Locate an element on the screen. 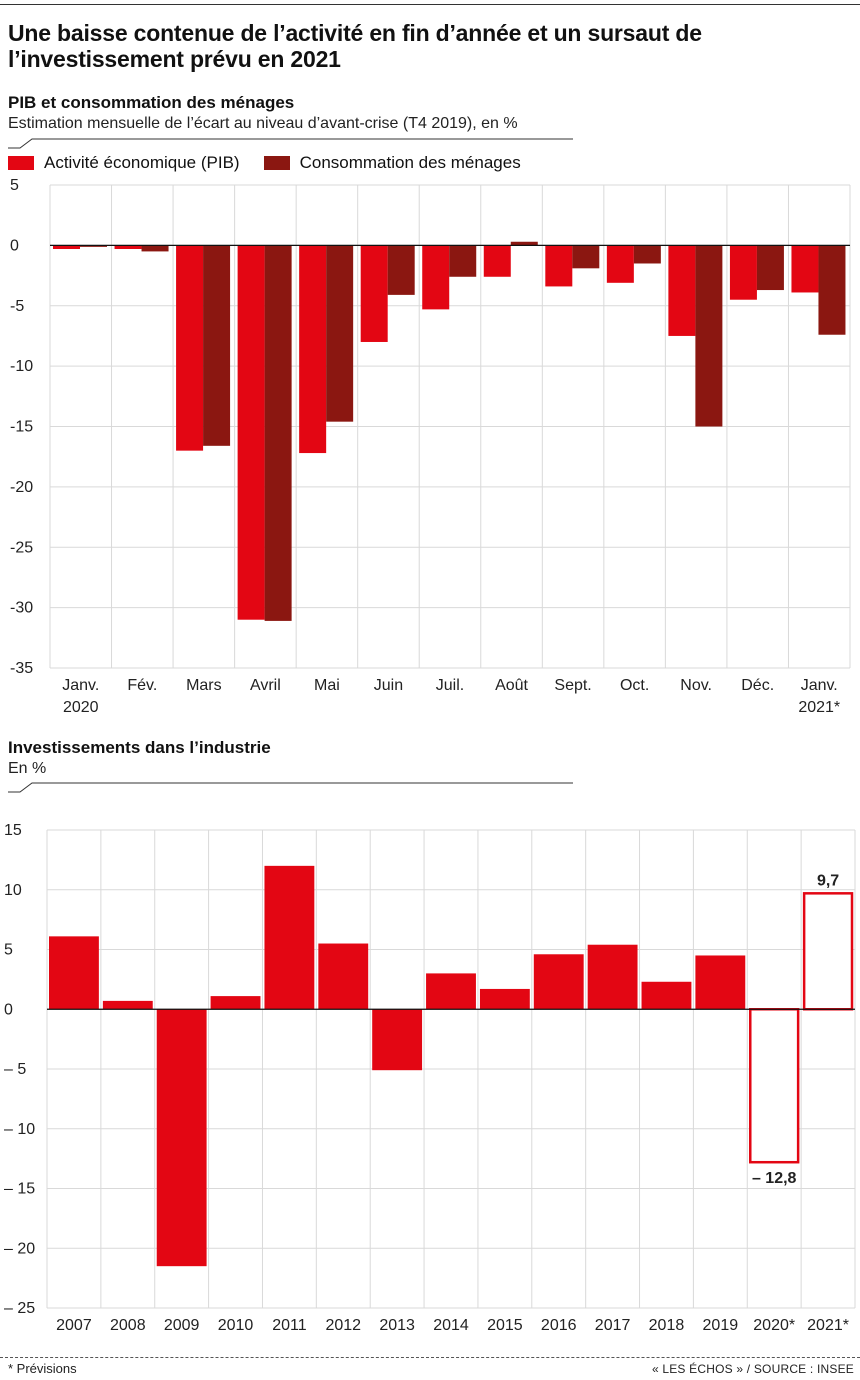 The height and width of the screenshot is (1380, 860). chart1-x-tick-label: Mars is located at coordinates (204, 685).